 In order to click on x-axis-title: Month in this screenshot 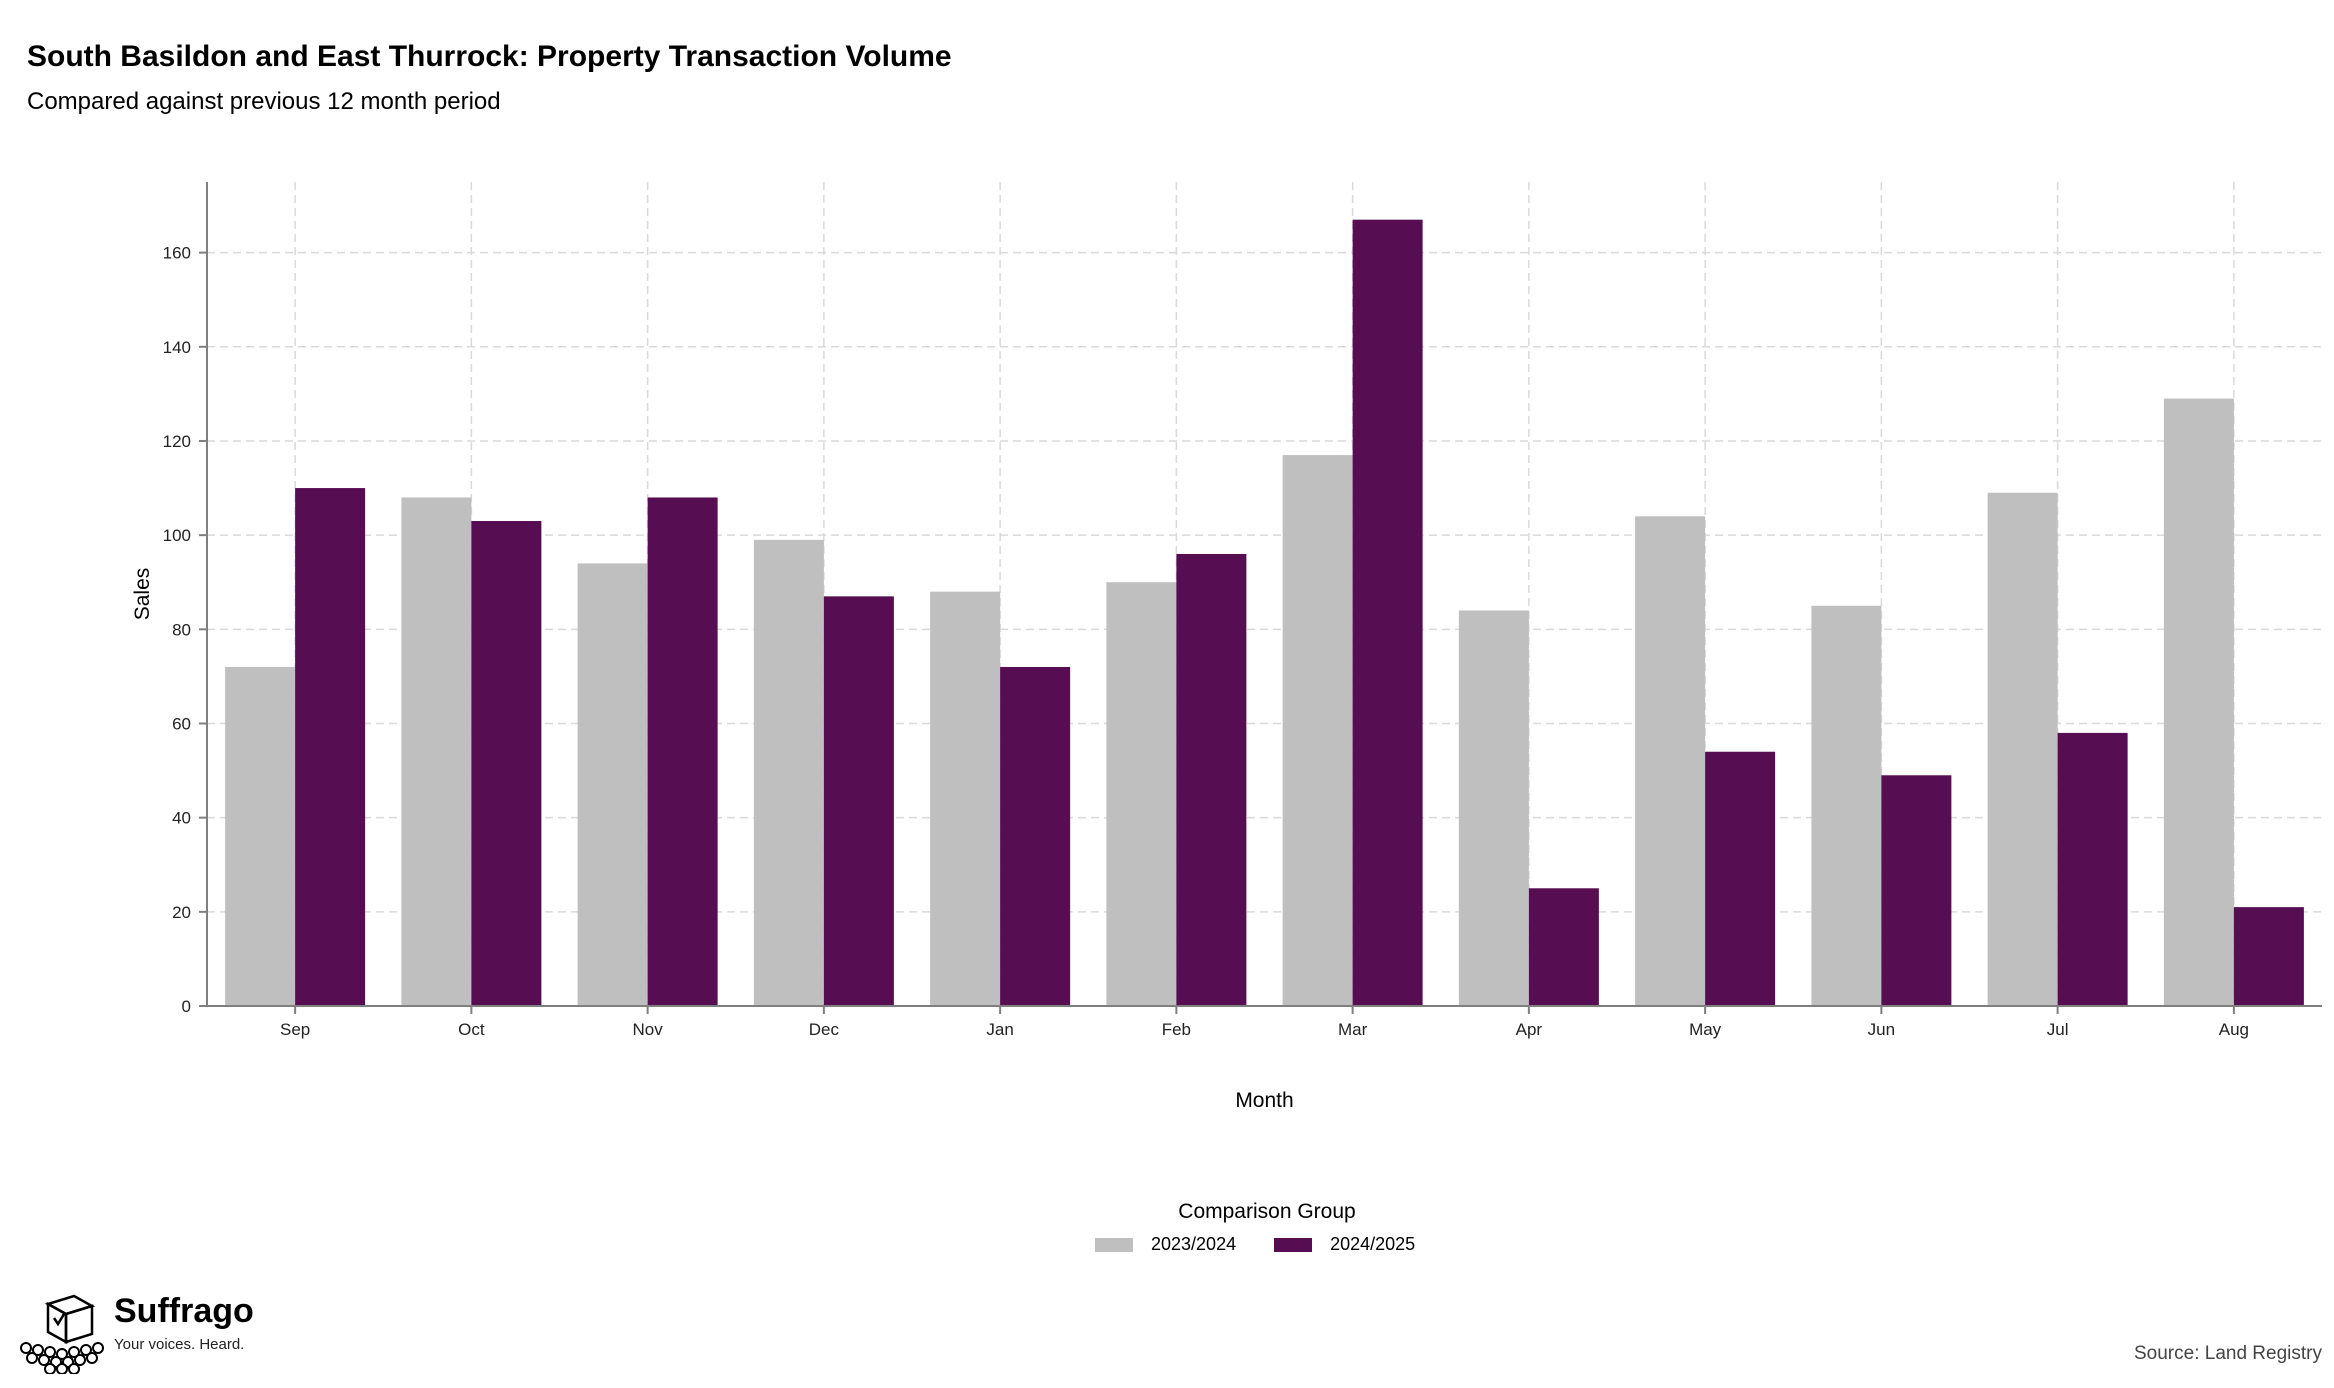, I will do `click(1264, 1100)`.